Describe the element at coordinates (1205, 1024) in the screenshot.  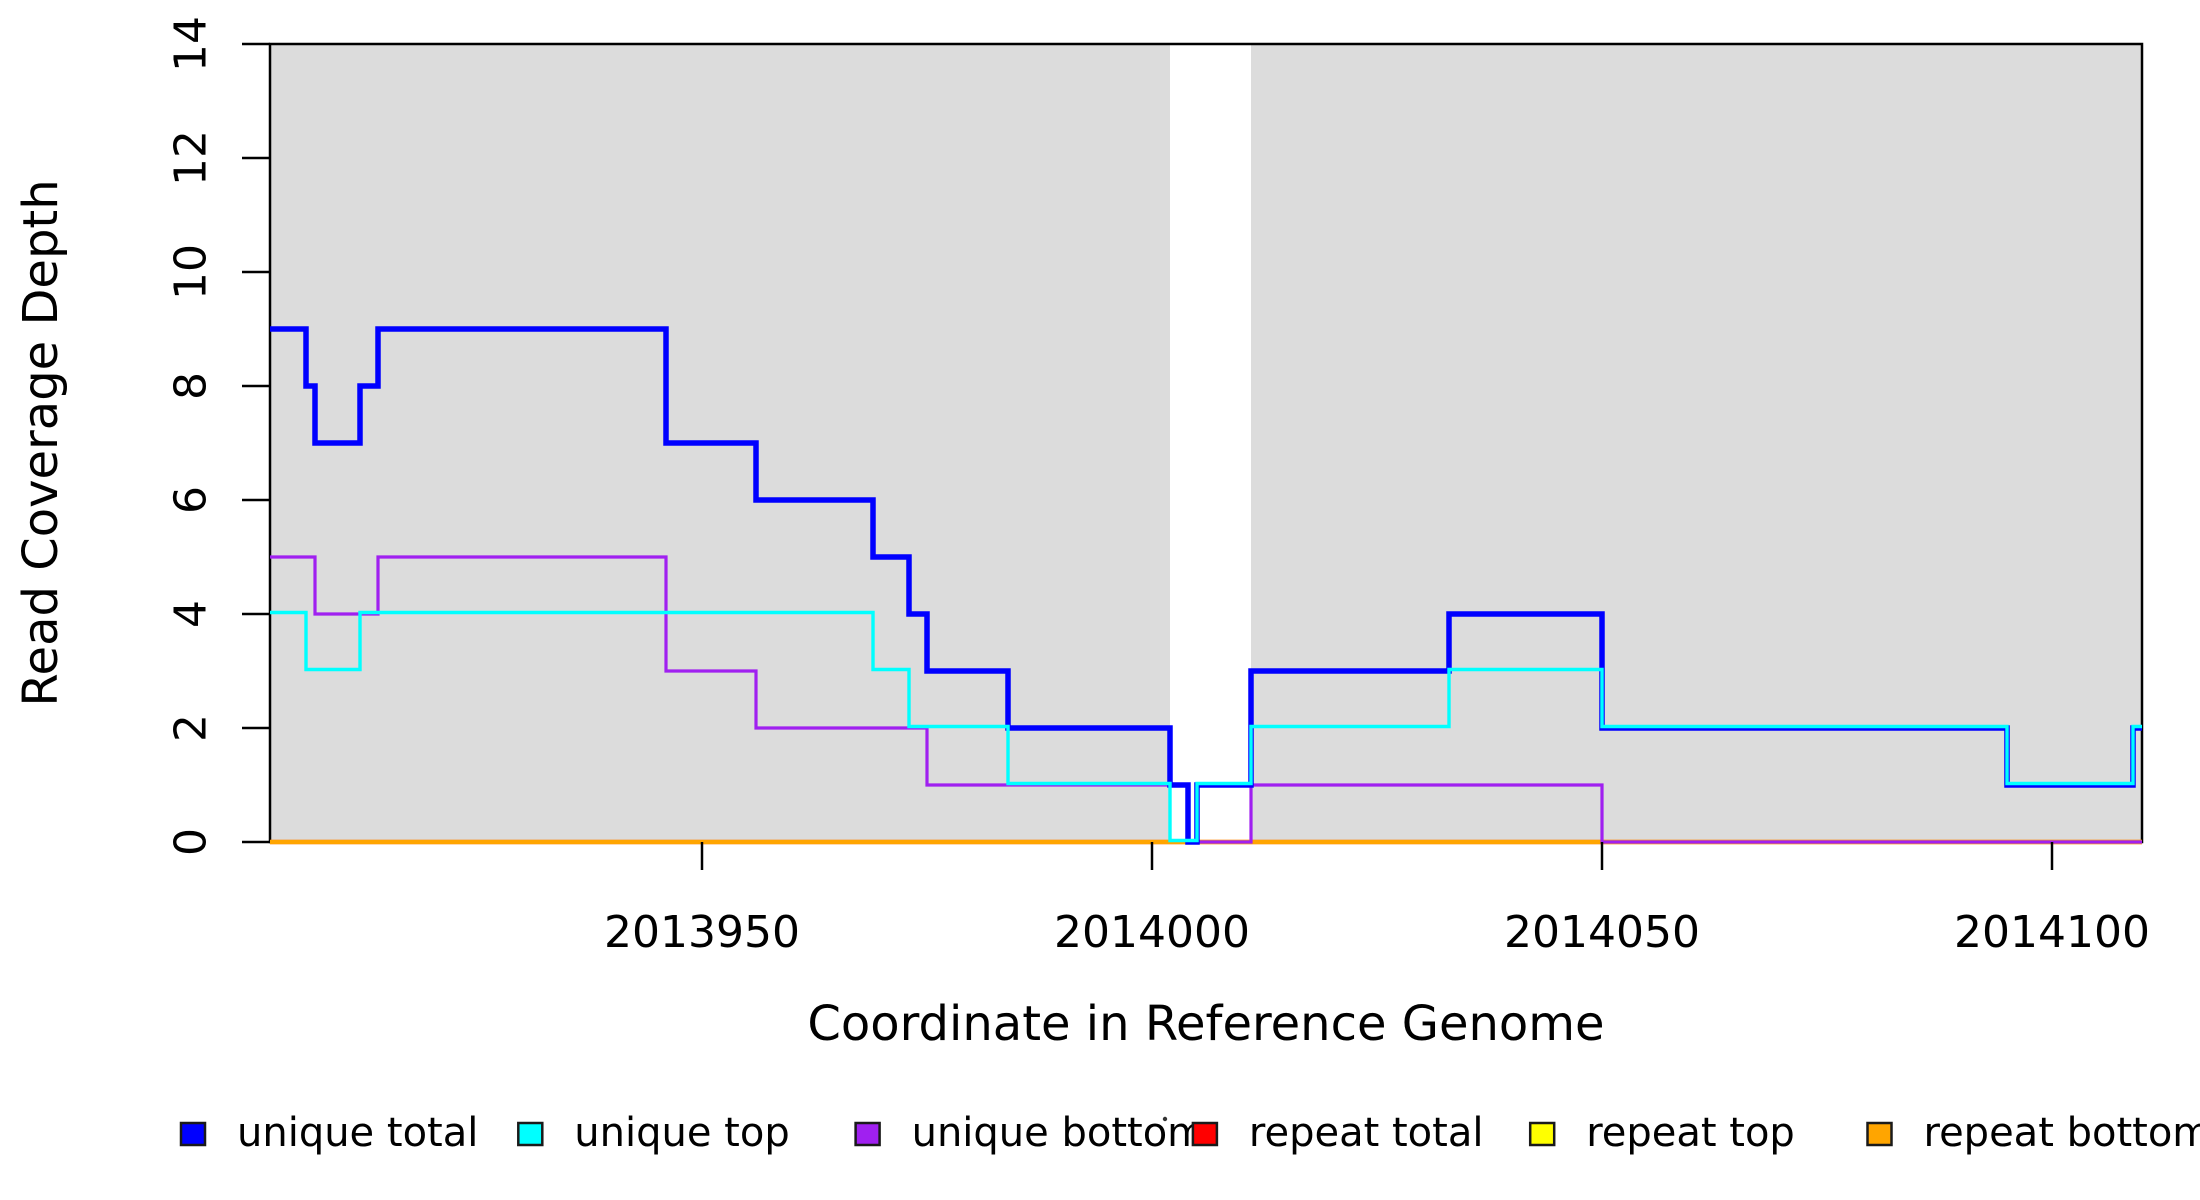
I see `x-axis-title: Coordinate in Reference Genome` at that location.